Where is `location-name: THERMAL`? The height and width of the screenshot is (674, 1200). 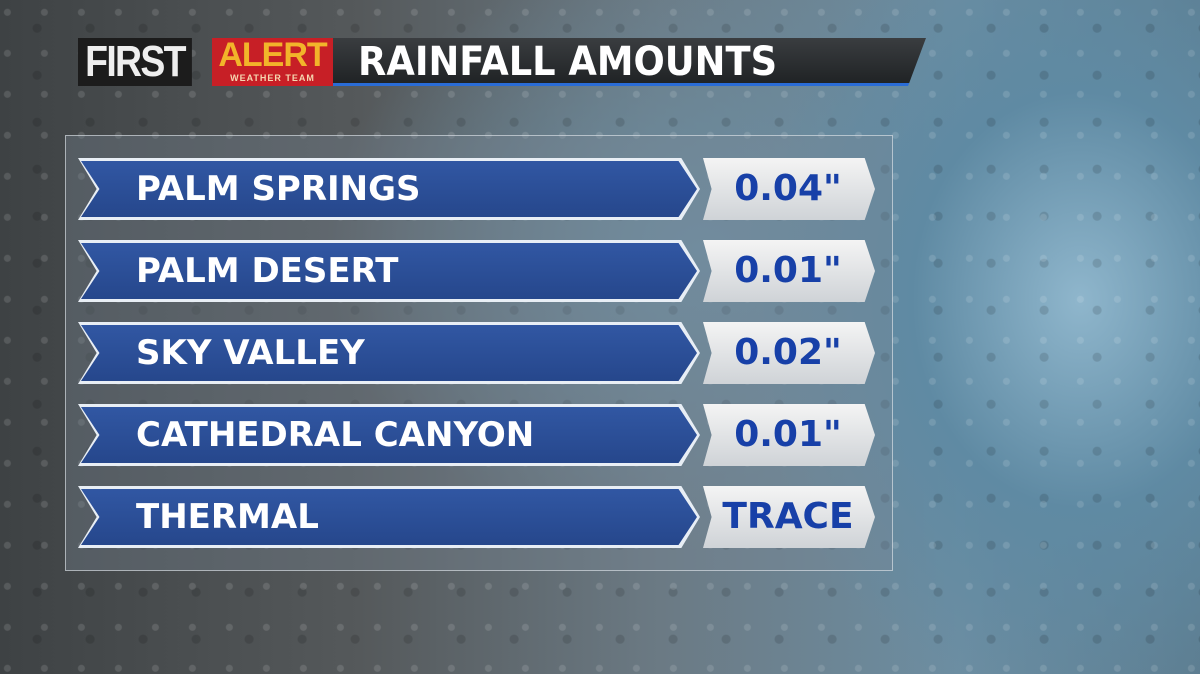 location-name: THERMAL is located at coordinates (227, 517).